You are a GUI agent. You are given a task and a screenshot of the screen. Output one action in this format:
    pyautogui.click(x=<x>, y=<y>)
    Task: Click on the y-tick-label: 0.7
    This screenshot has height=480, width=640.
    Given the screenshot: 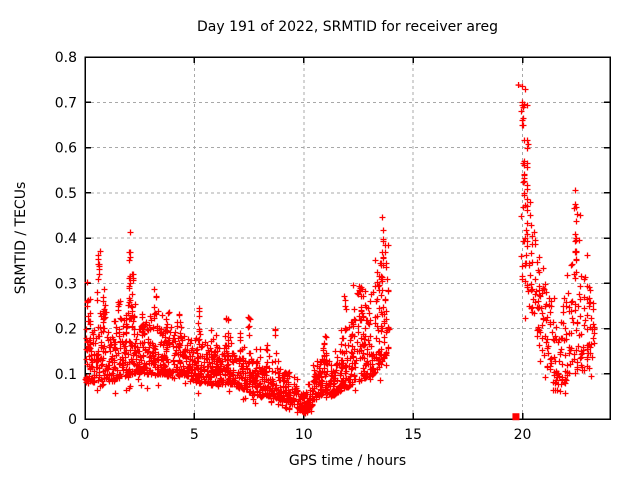 What is the action you would take?
    pyautogui.click(x=66, y=103)
    